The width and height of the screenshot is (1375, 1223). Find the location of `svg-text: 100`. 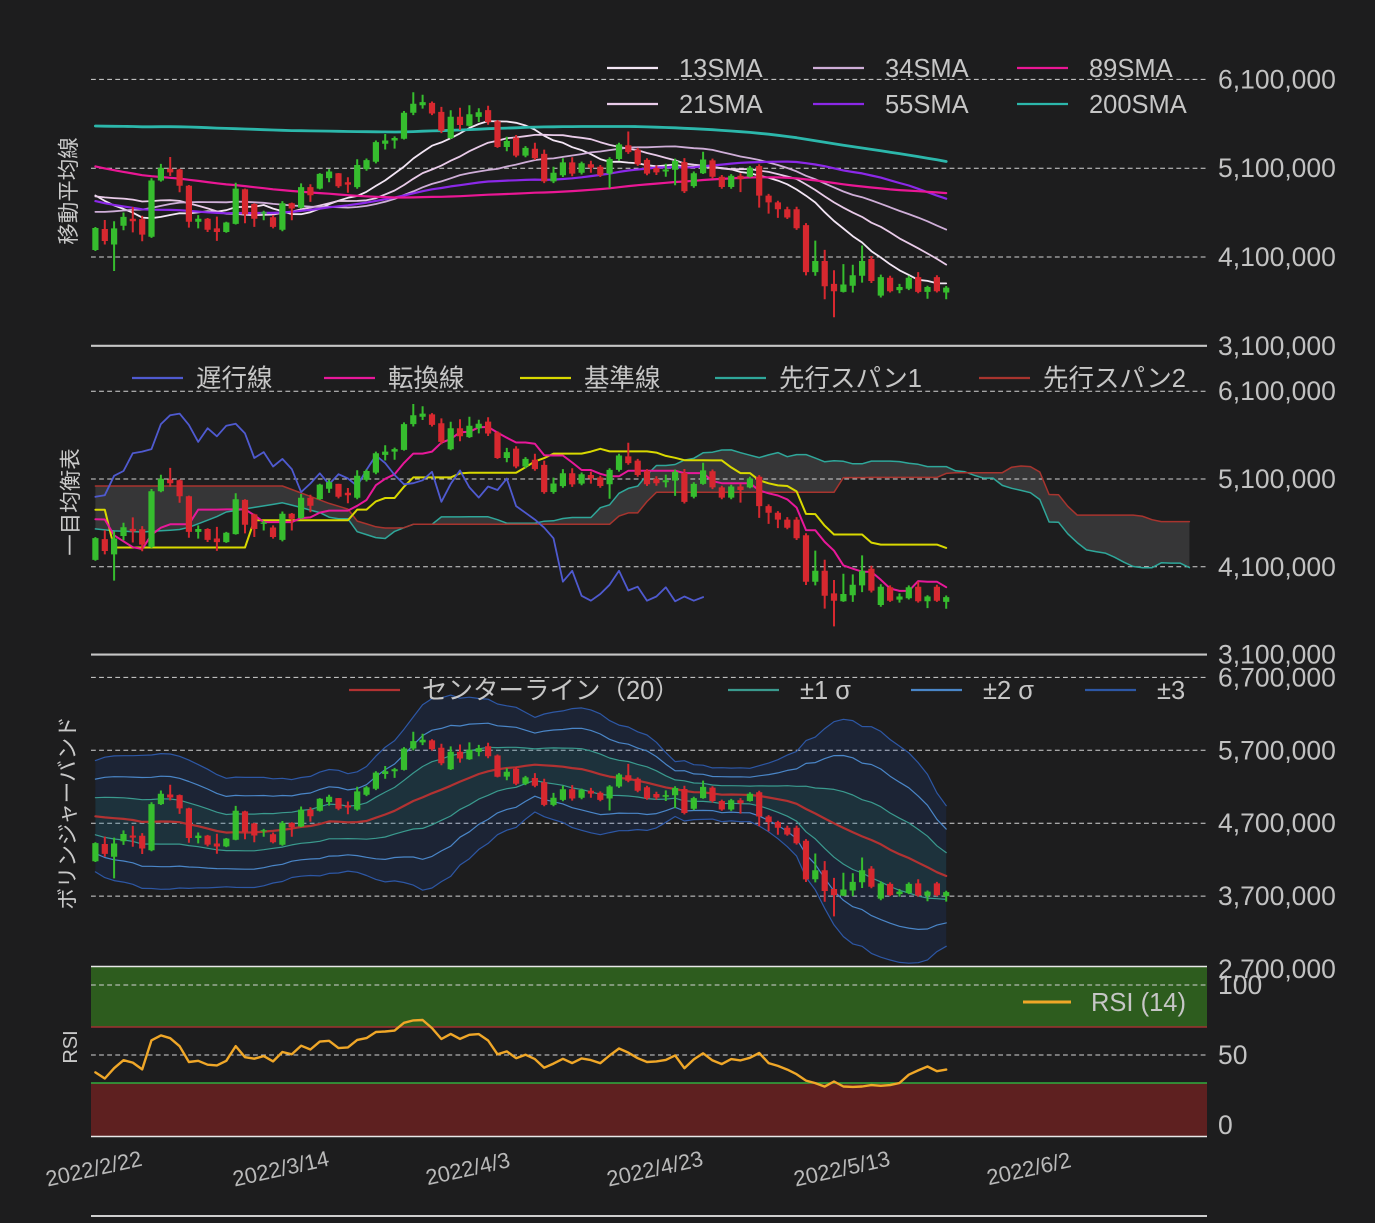

svg-text: 100 is located at coordinates (1240, 985).